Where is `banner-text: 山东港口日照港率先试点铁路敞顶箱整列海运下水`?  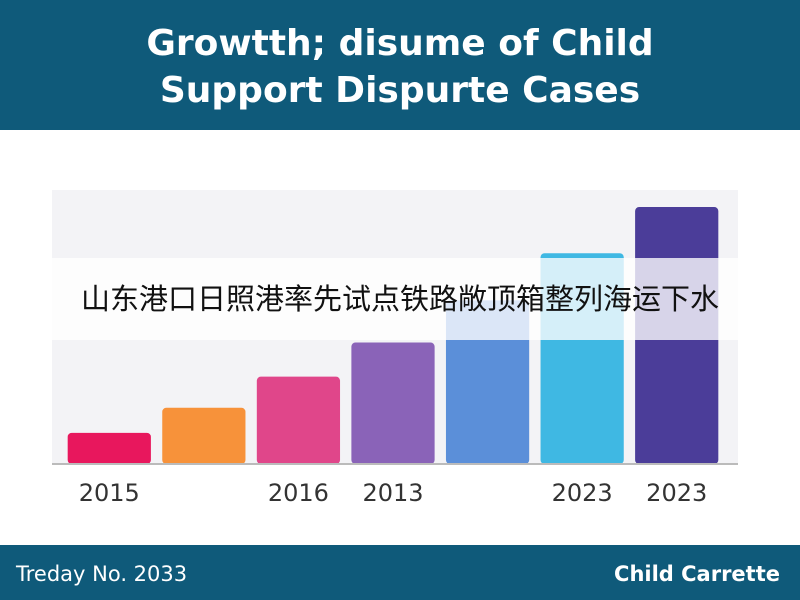 banner-text: 山东港口日照港率先试点铁路敞顶箱整列海运下水 is located at coordinates (400, 299).